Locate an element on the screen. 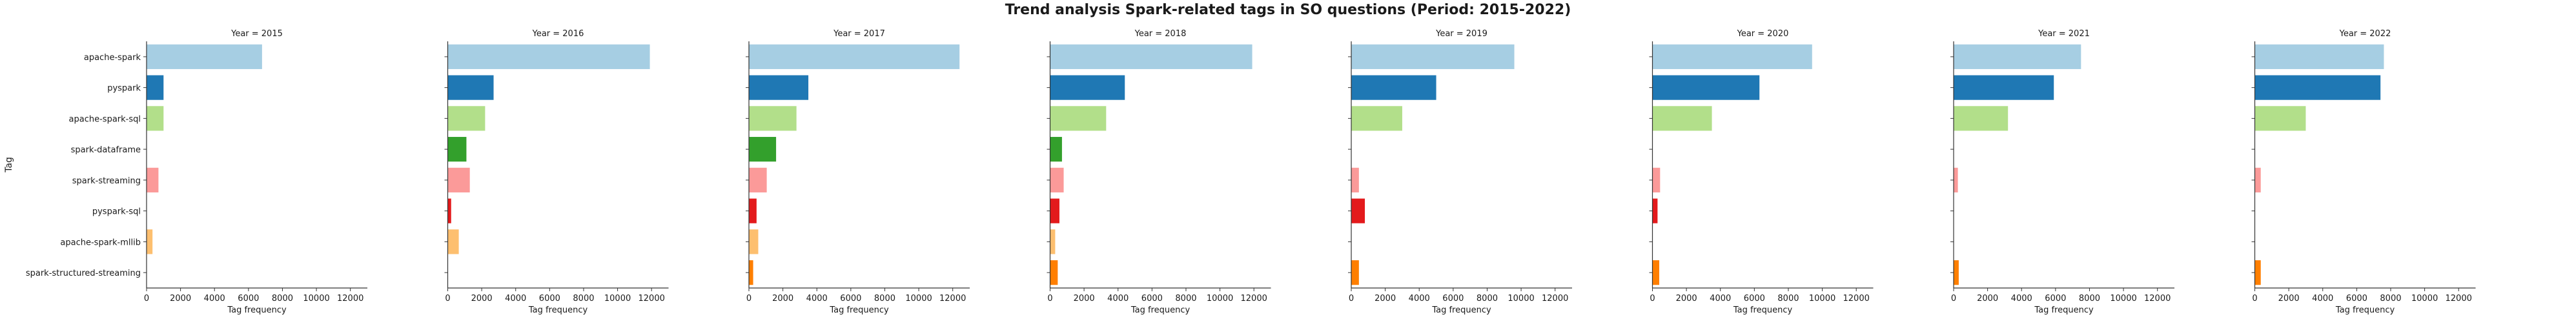 This screenshot has width=2576, height=319. y-tick-label: apache-spark-mllib is located at coordinates (100, 243).